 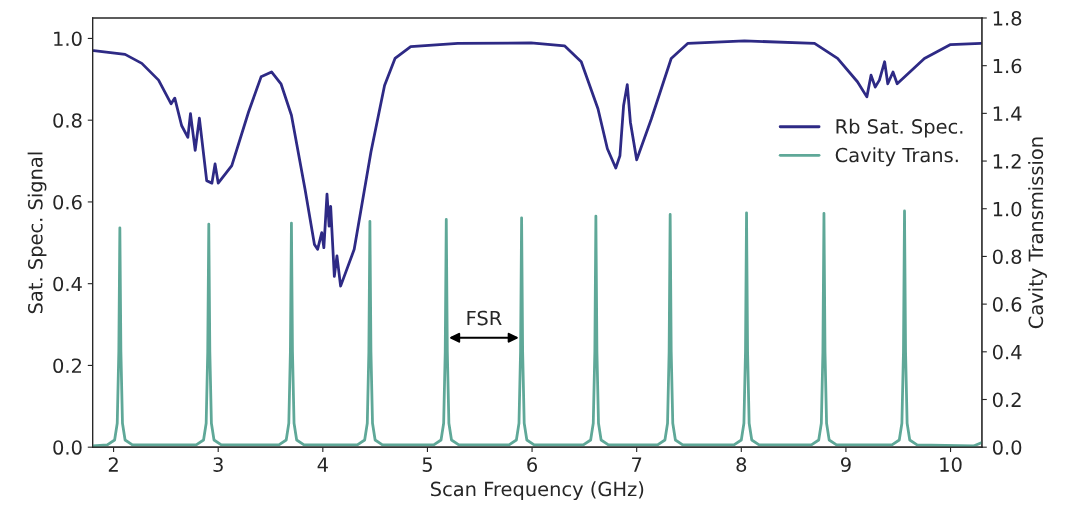 What do you see at coordinates (67, 366) in the screenshot?
I see `y-tick-label: 0.2` at bounding box center [67, 366].